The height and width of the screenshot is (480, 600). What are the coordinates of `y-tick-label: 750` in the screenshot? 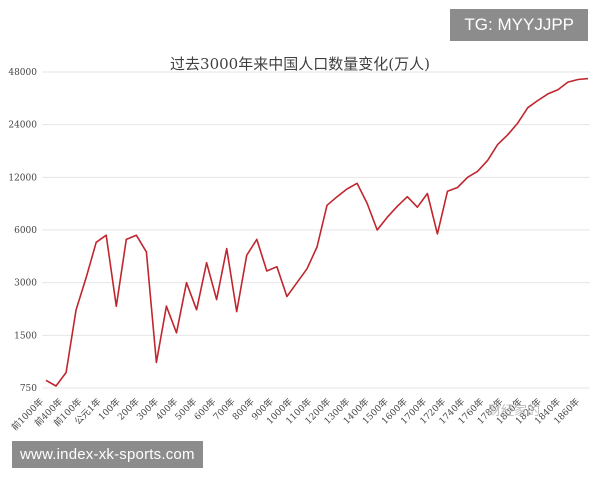 It's located at (28, 389).